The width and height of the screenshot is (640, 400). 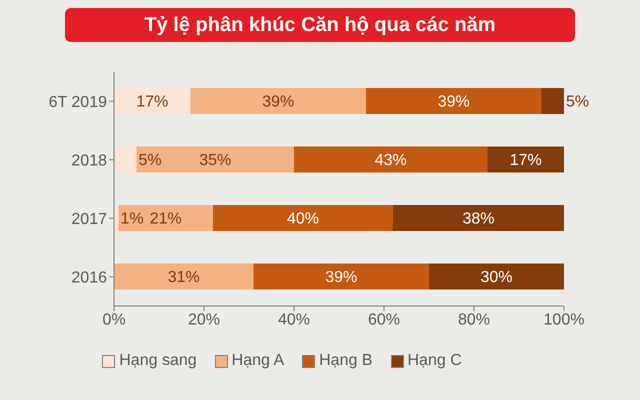 I want to click on x-tick-label: 80%, so click(x=474, y=319).